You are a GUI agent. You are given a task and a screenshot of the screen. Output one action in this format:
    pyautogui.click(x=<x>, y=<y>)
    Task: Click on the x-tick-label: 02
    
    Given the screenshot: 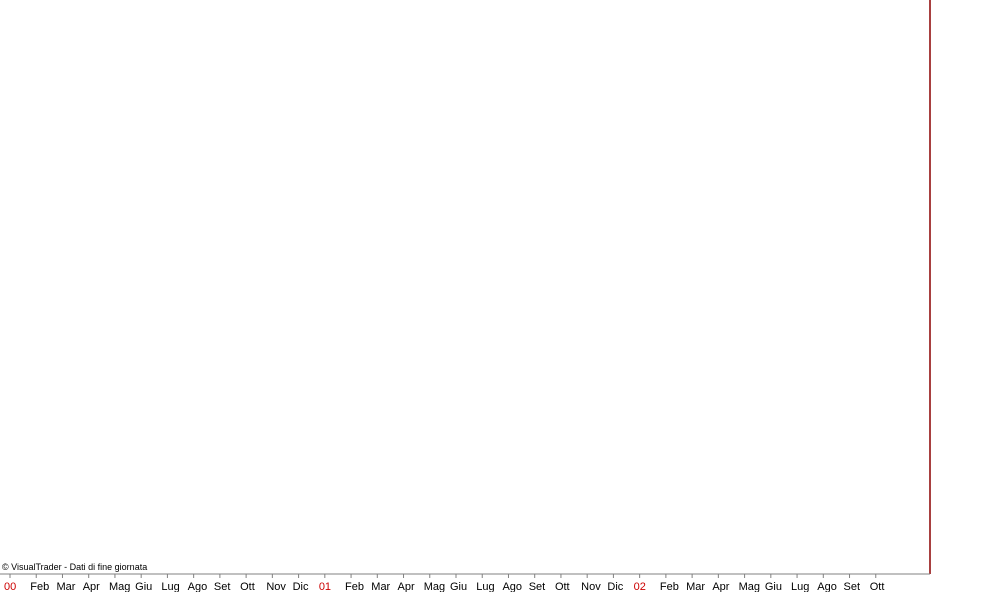 What is the action you would take?
    pyautogui.click(x=640, y=586)
    